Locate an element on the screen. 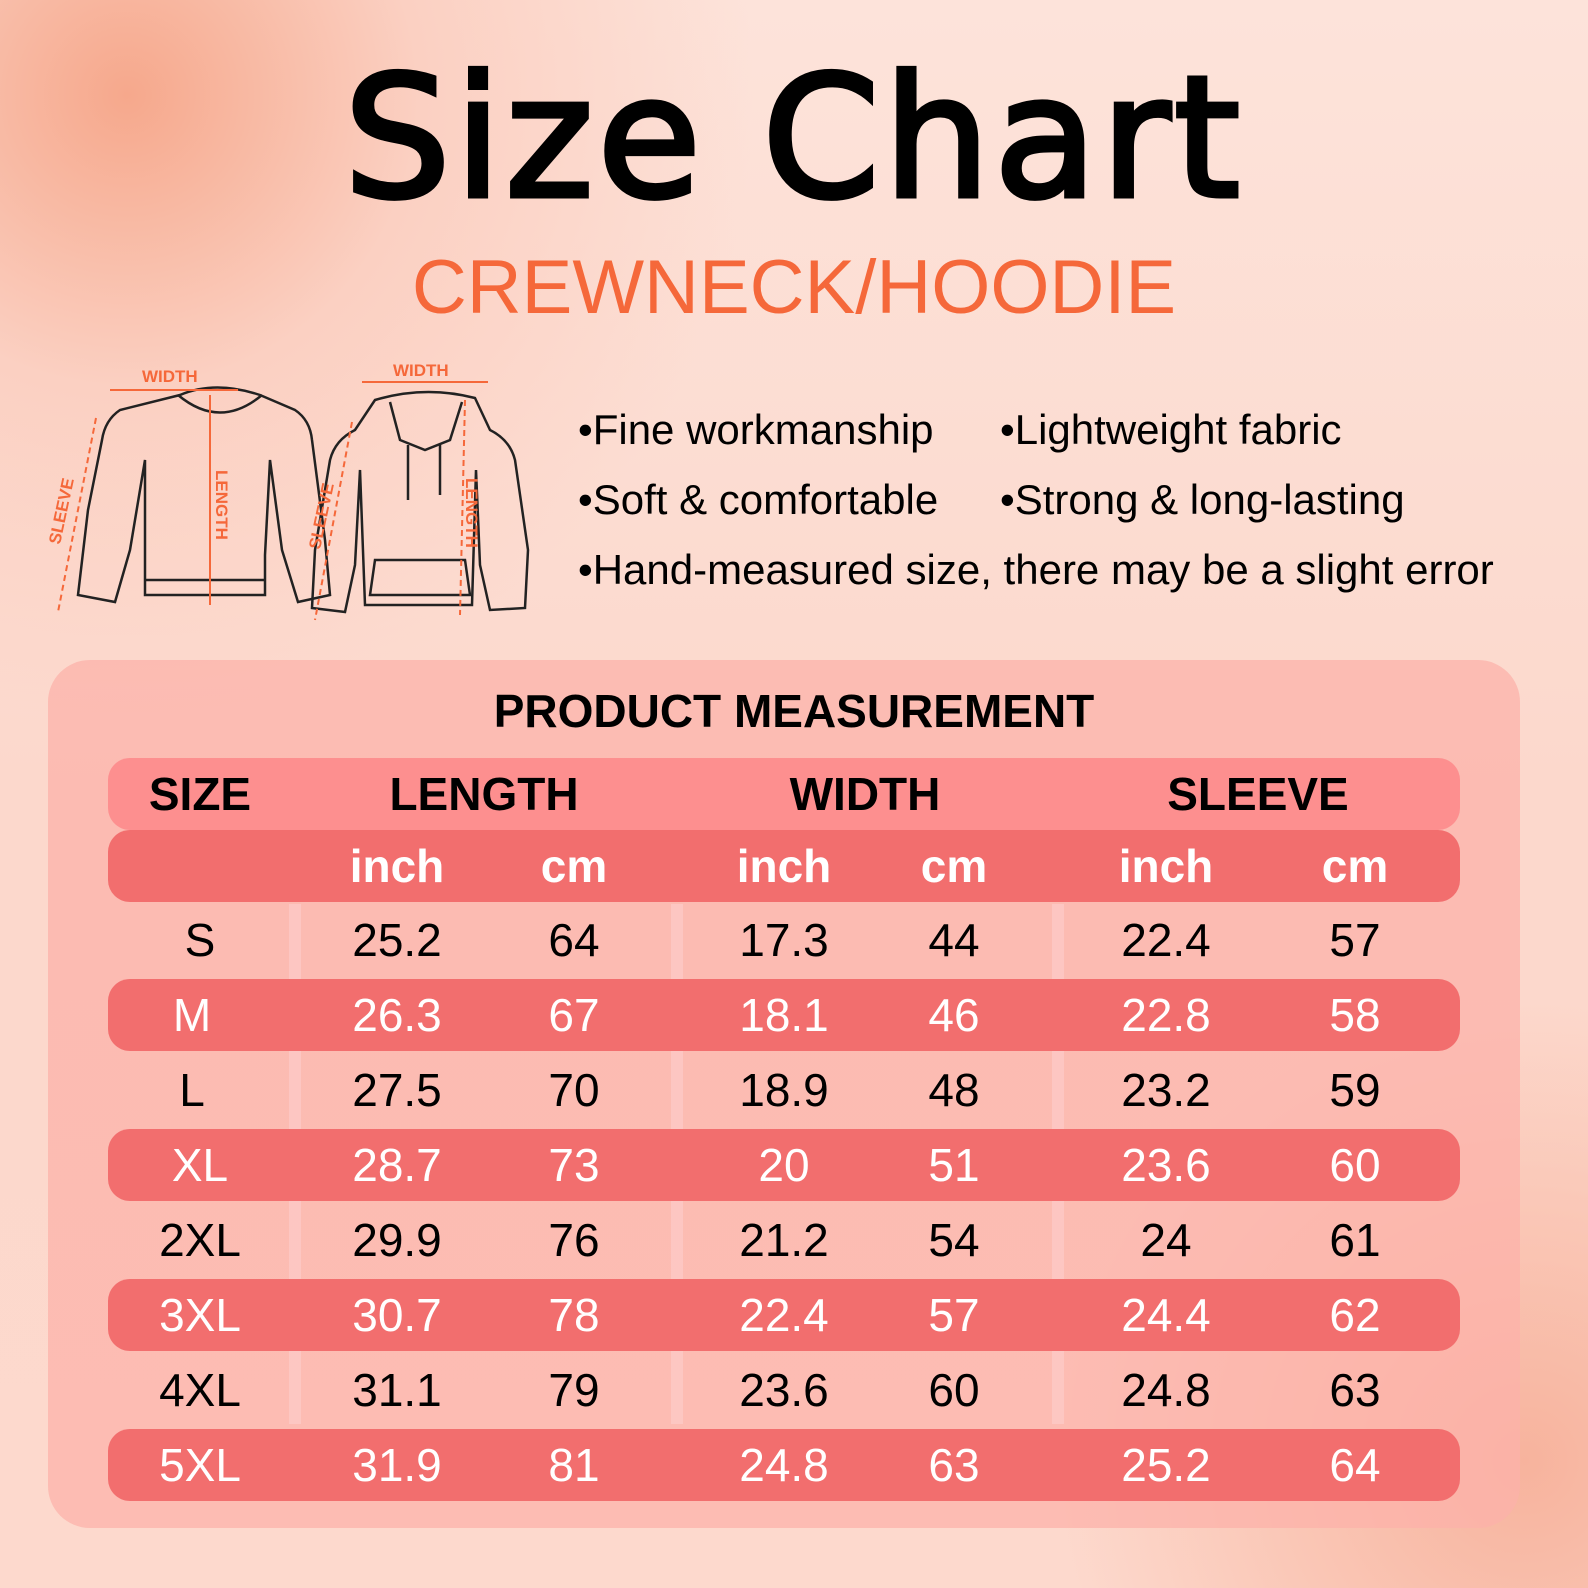  hoodie-width-label: WIDTH is located at coordinates (421, 370).